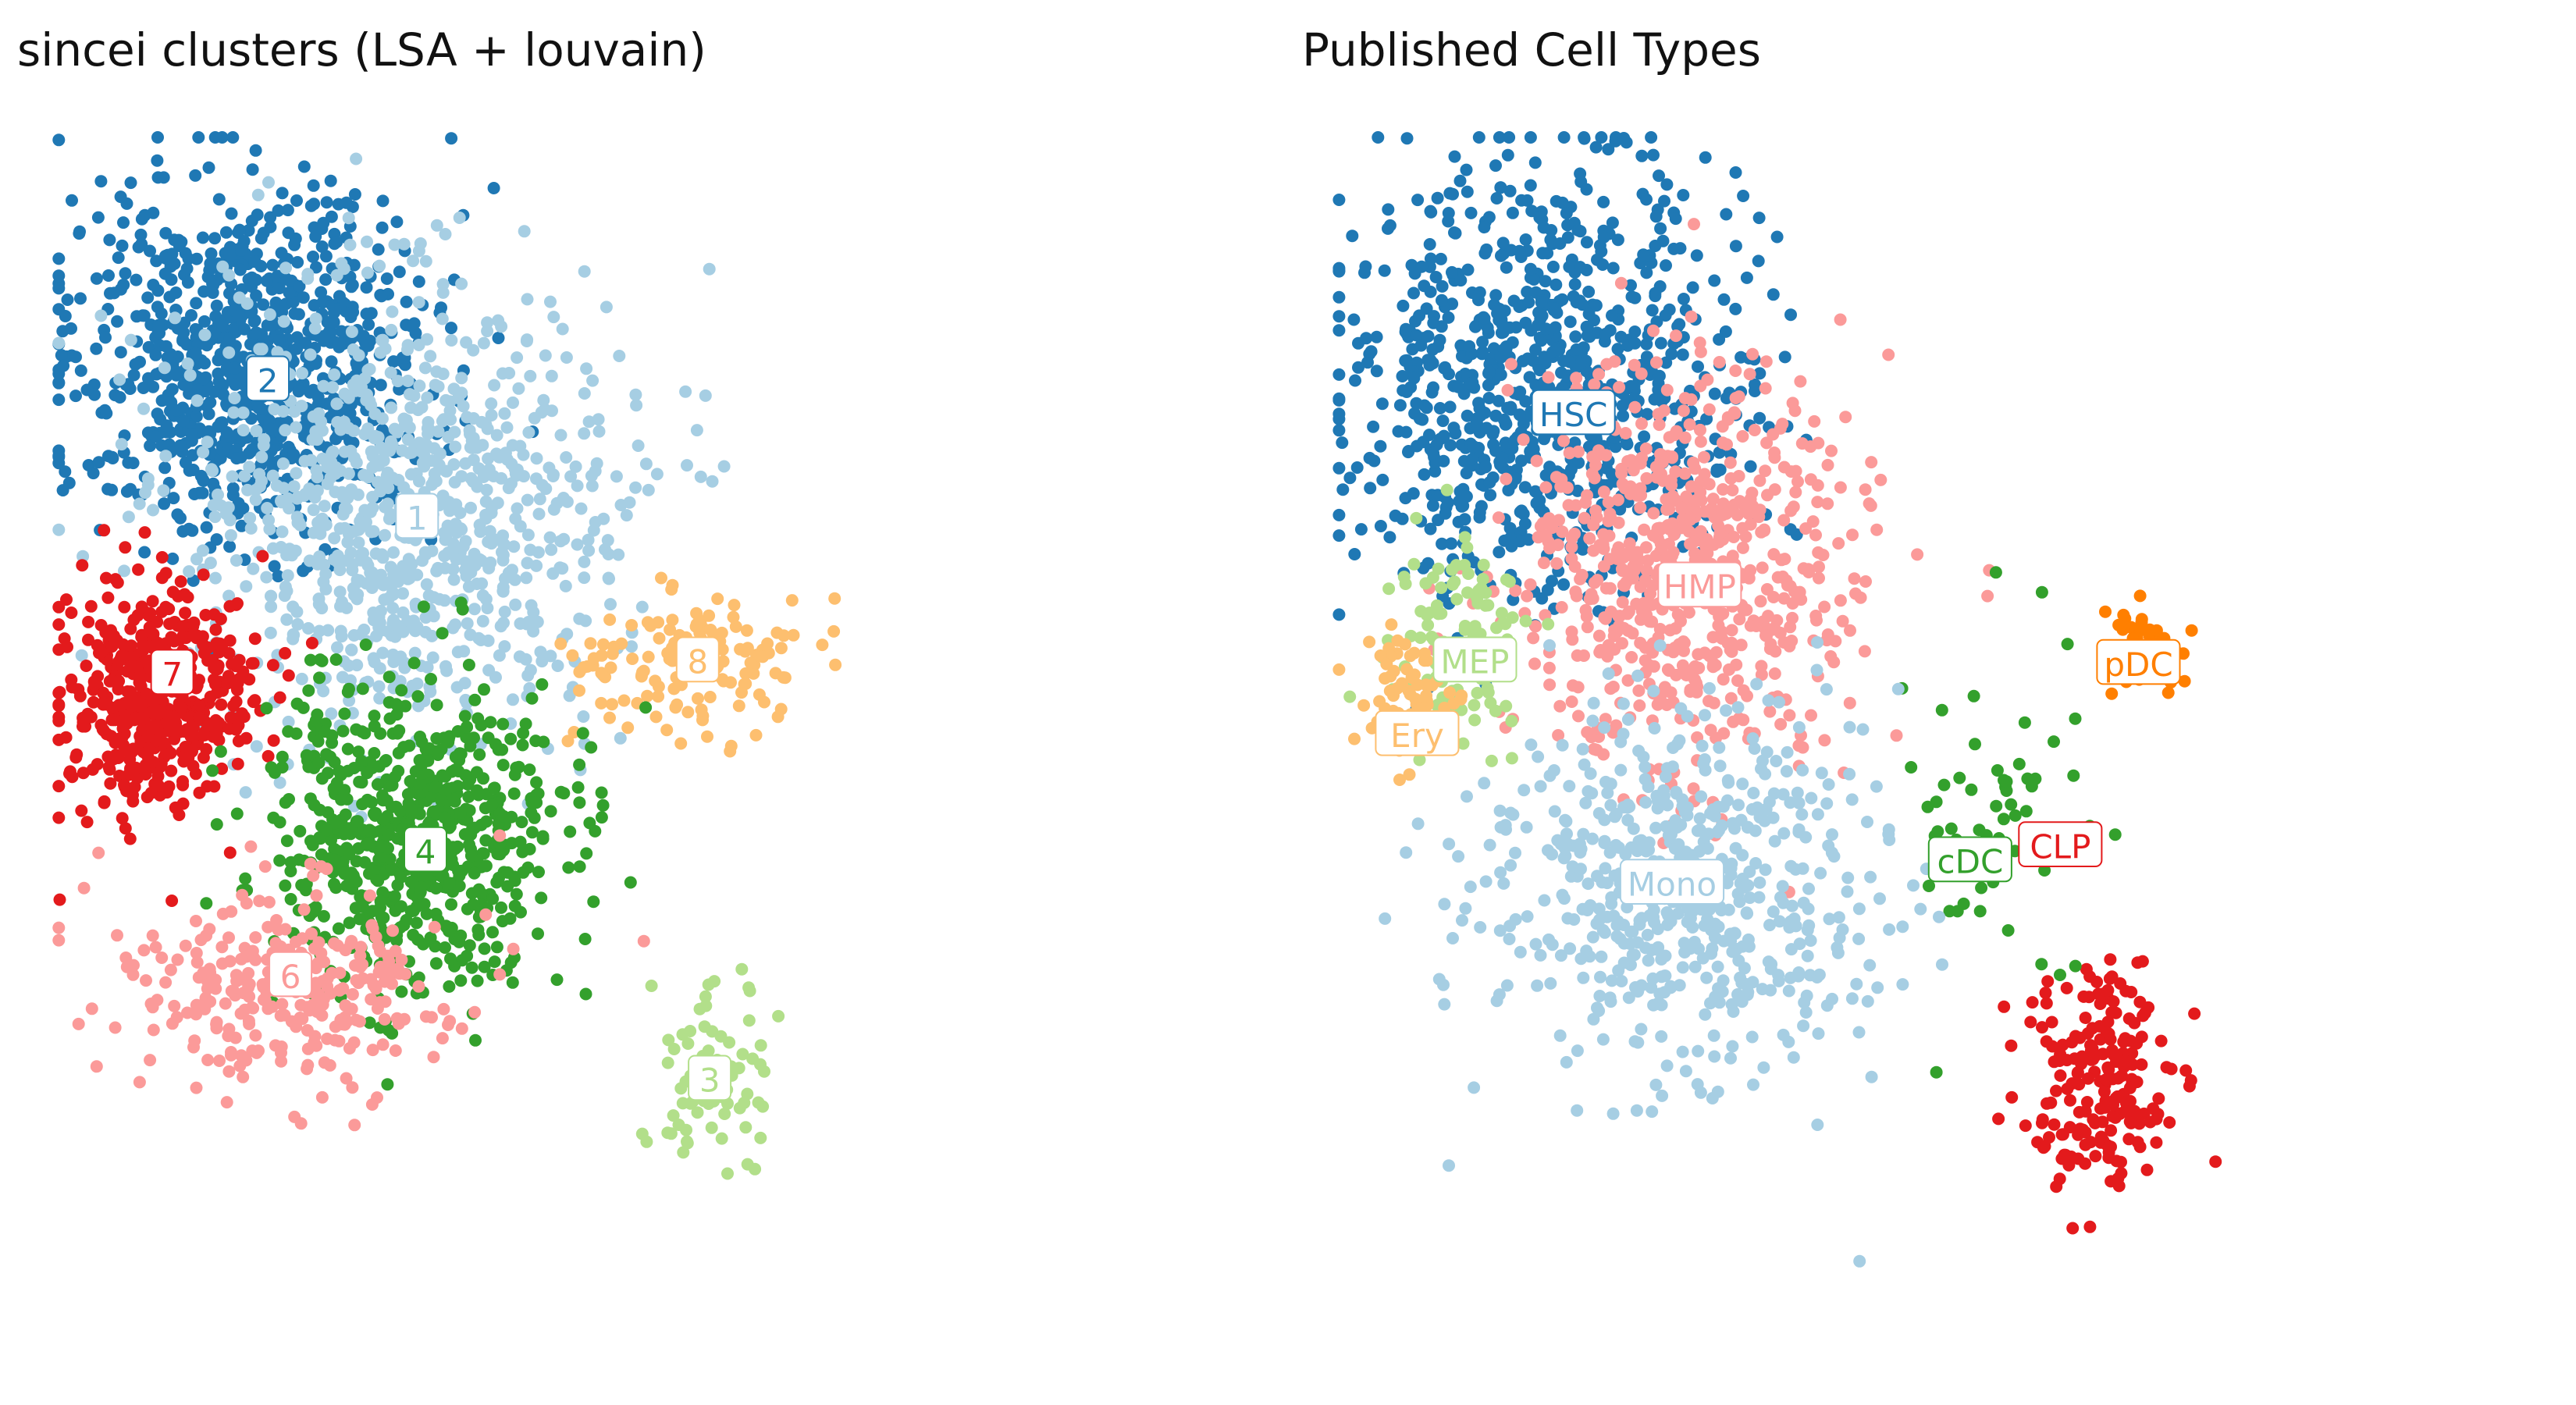 The image size is (2576, 1405). I want to click on label-box, so click(268, 378).